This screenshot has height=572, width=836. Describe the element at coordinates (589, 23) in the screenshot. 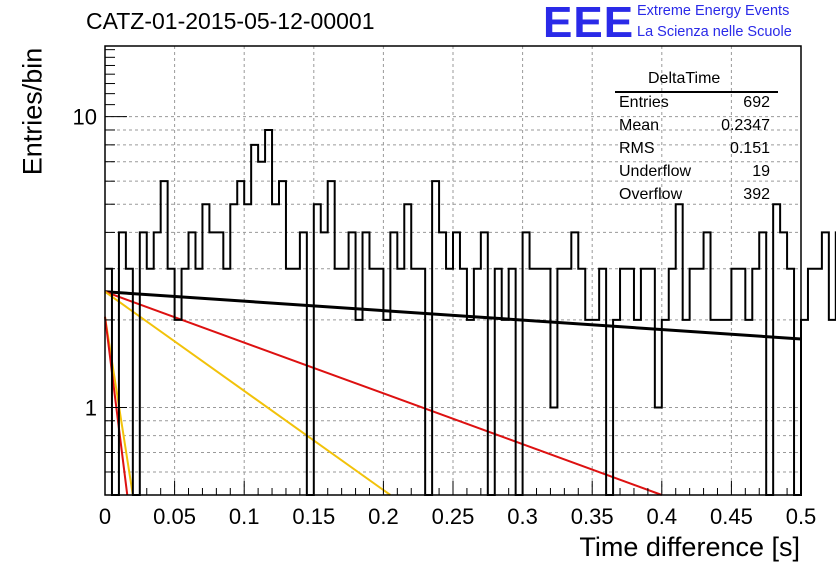

I see `eee-logo: EEE` at that location.